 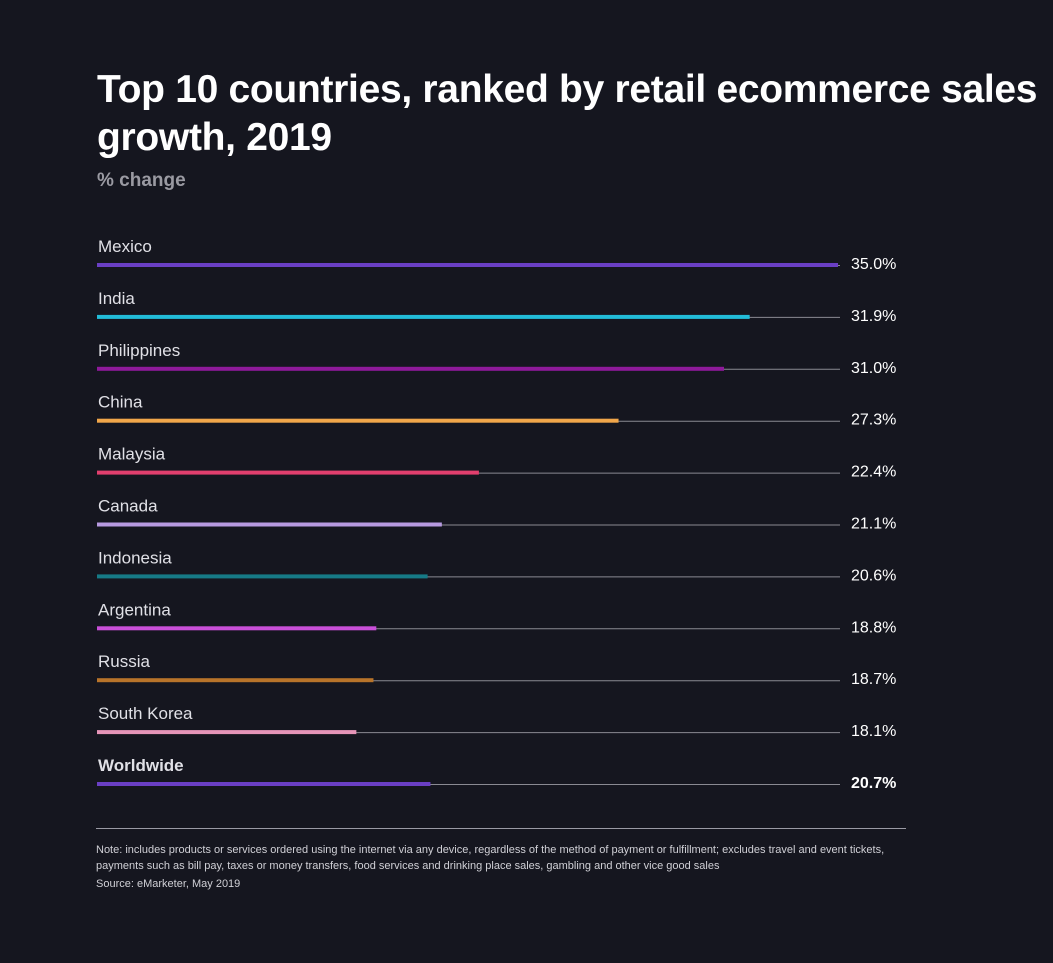 I want to click on value-label: 20.6%, so click(x=873, y=575).